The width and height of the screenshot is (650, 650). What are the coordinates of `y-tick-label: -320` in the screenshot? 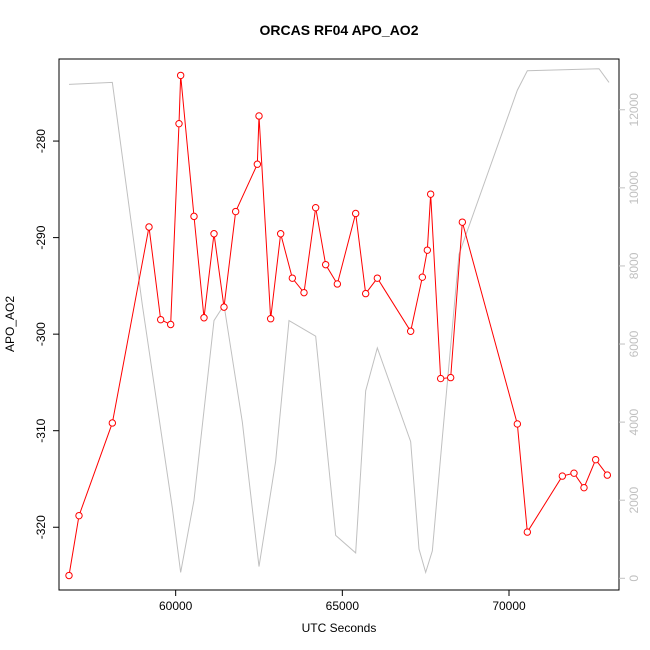 It's located at (41, 527).